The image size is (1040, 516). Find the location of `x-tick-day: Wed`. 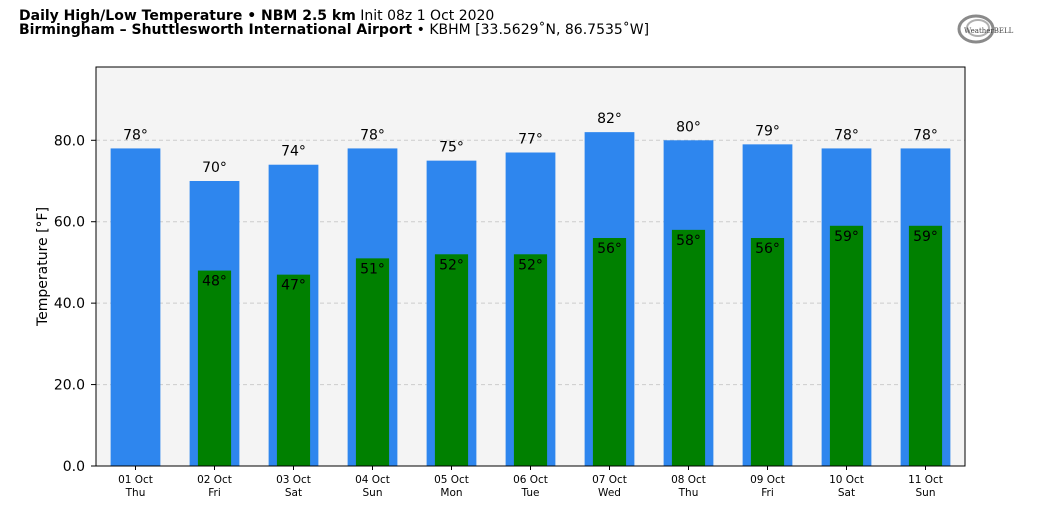

x-tick-day: Wed is located at coordinates (609, 493).